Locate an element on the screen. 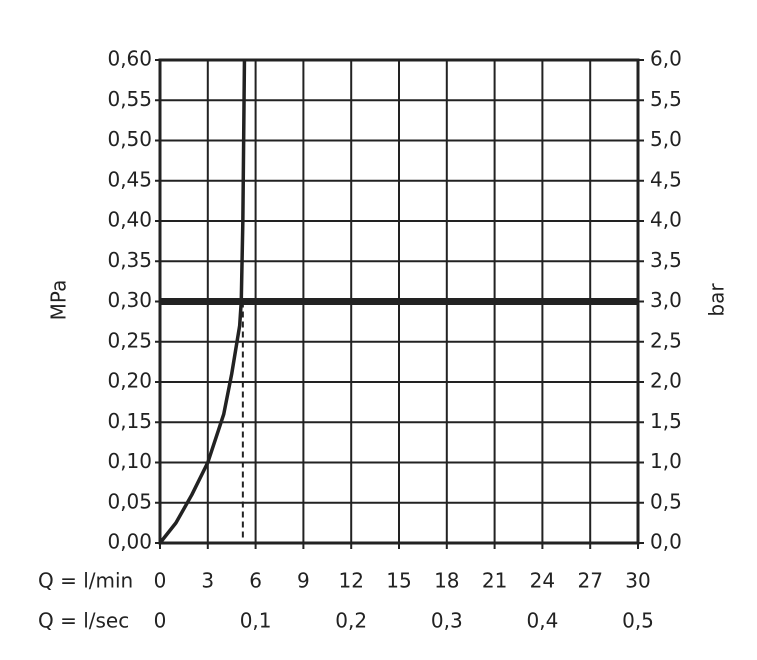  x-axis-label: Q = l/min is located at coordinates (85, 581).